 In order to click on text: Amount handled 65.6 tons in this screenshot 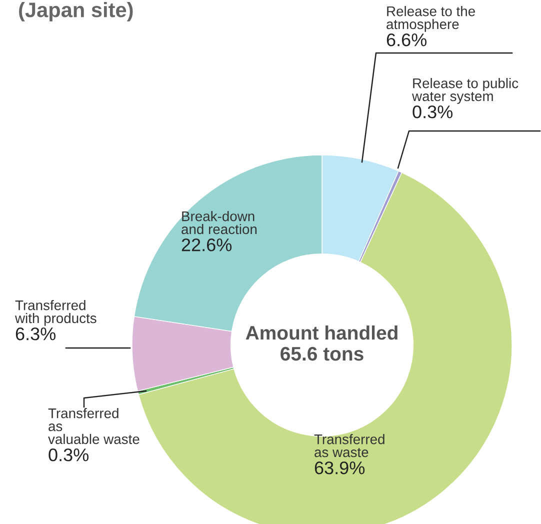, I will do `click(322, 343)`.